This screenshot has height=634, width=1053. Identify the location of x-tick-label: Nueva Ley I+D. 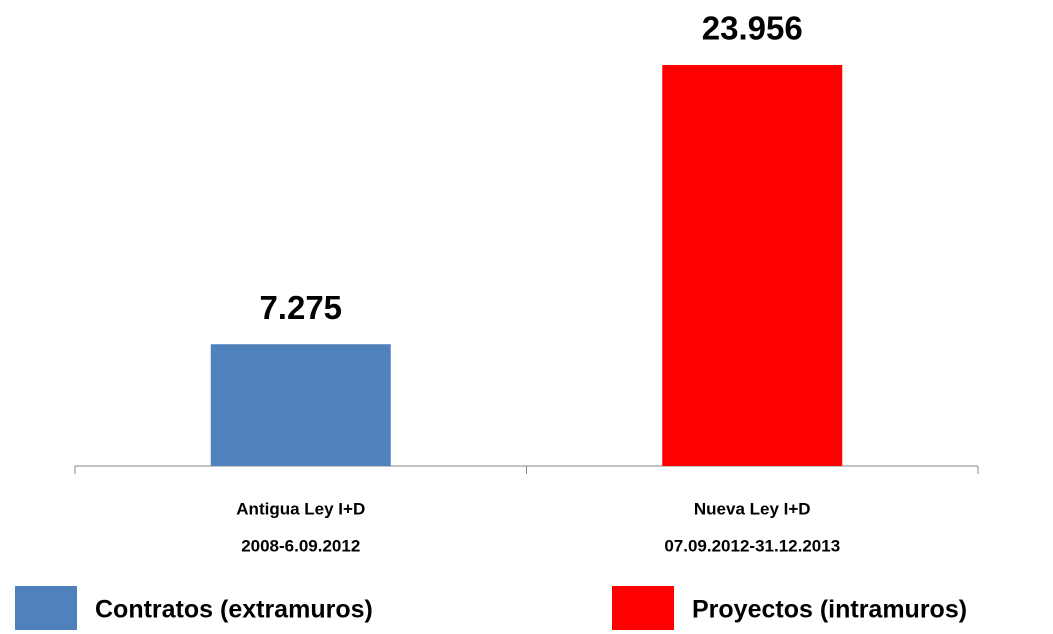
(752, 508).